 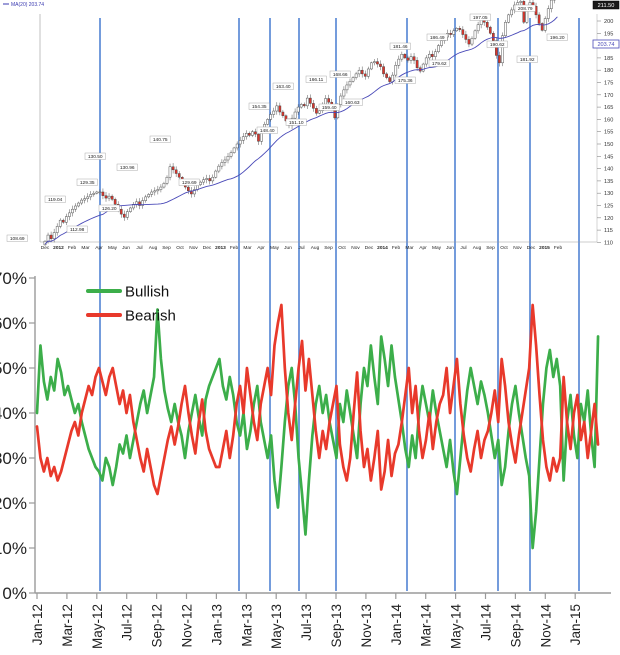 I want to click on month-axis-label: 2012, so click(x=58, y=248).